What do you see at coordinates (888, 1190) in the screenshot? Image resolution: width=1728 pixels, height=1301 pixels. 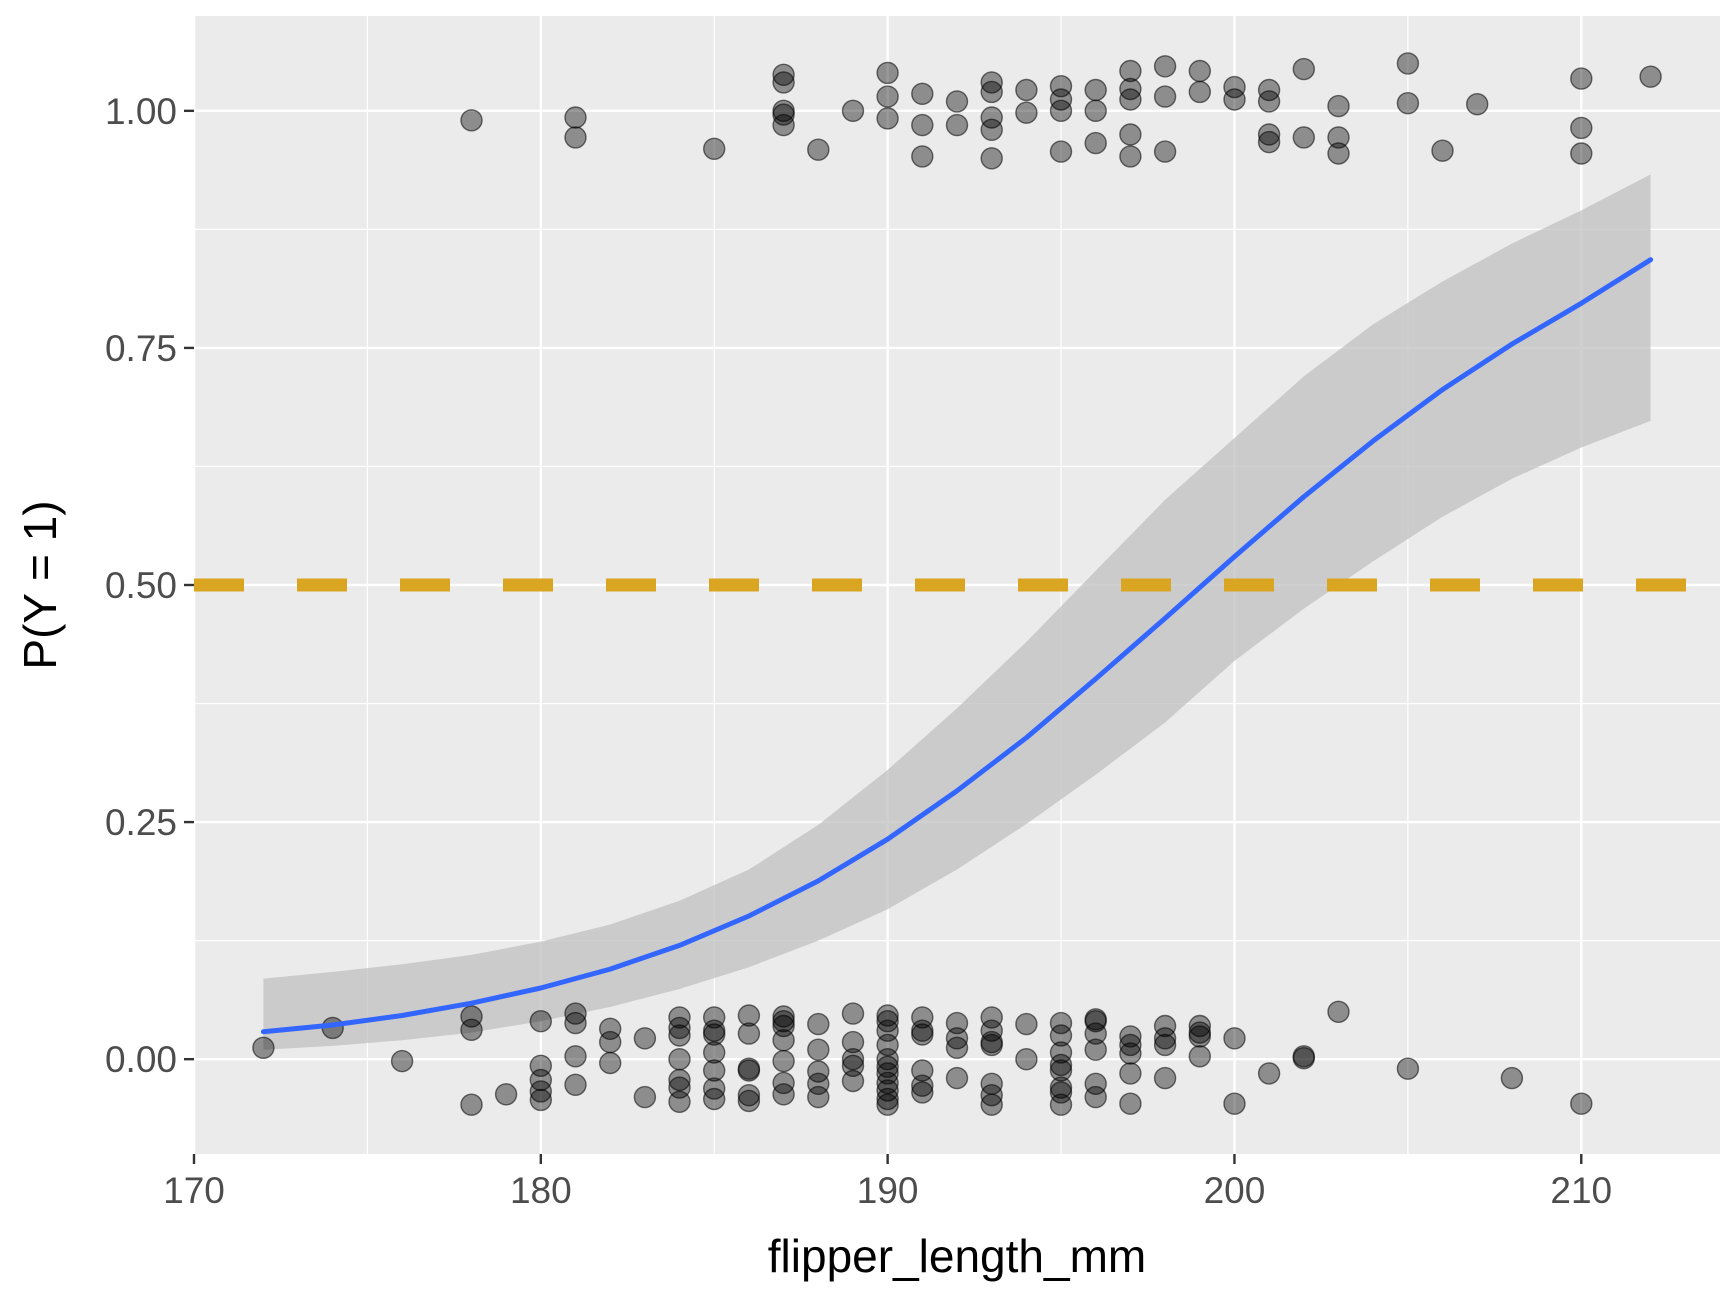 I see `x-tick-label: 190` at bounding box center [888, 1190].